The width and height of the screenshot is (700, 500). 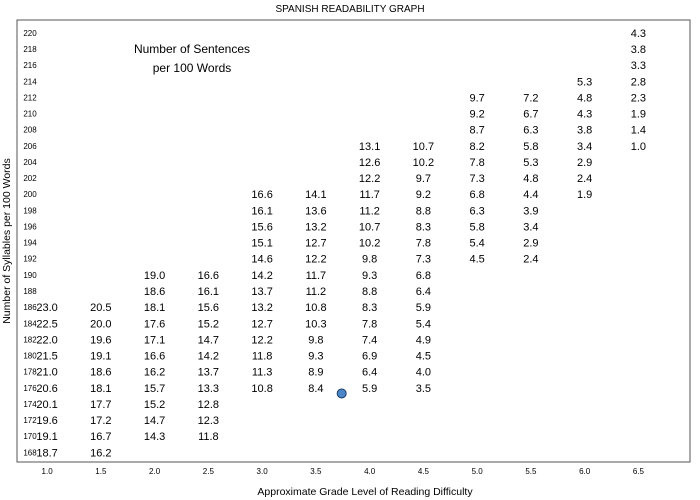 I want to click on cell-value: 12.7, so click(x=261, y=324).